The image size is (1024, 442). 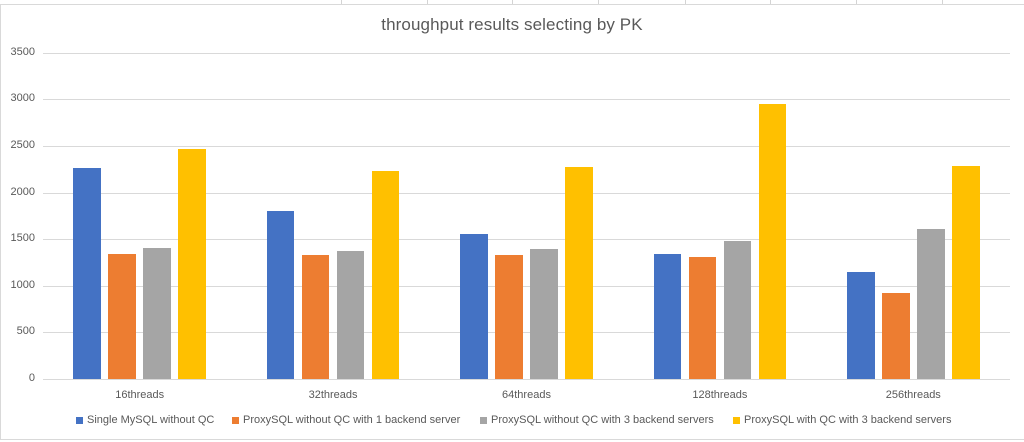 I want to click on x-axis-category-label: 32threads, so click(x=333, y=394).